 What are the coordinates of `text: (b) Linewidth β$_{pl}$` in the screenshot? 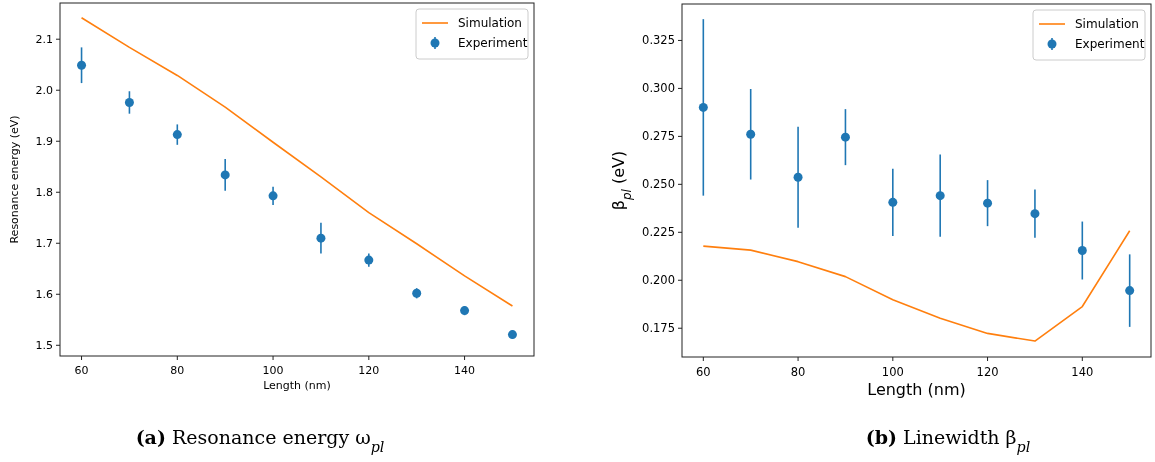 It's located at (948, 440).